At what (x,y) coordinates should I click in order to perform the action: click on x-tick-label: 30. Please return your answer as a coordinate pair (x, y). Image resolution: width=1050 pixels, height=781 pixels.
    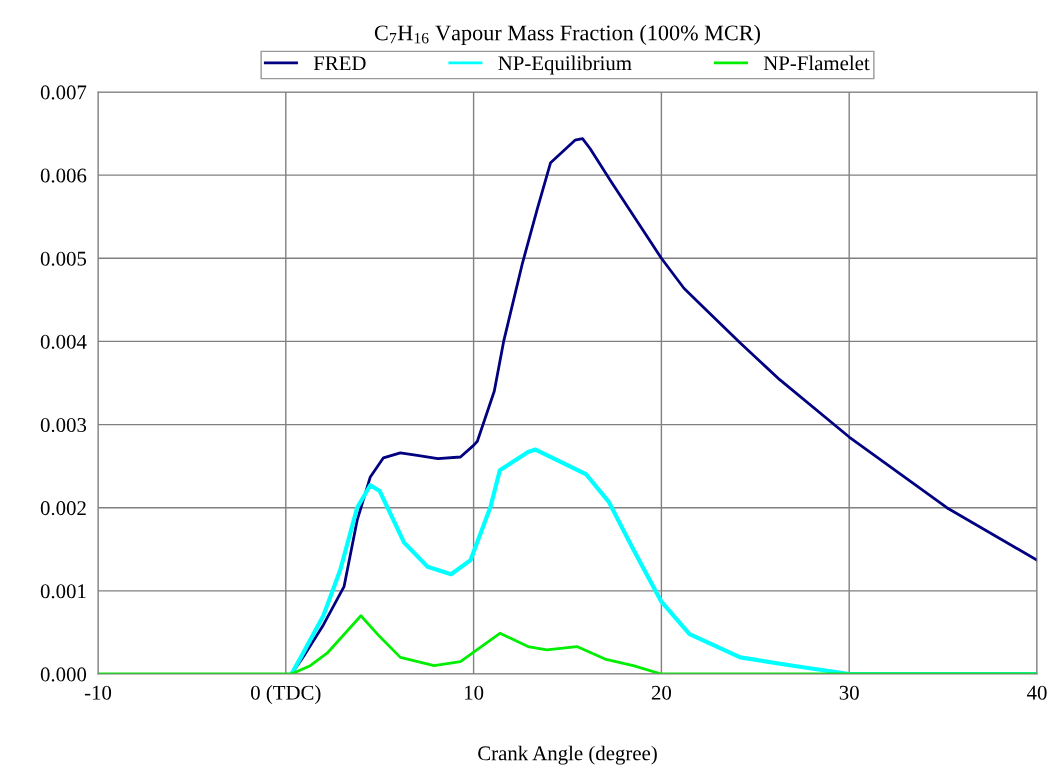
    Looking at the image, I should click on (849, 692).